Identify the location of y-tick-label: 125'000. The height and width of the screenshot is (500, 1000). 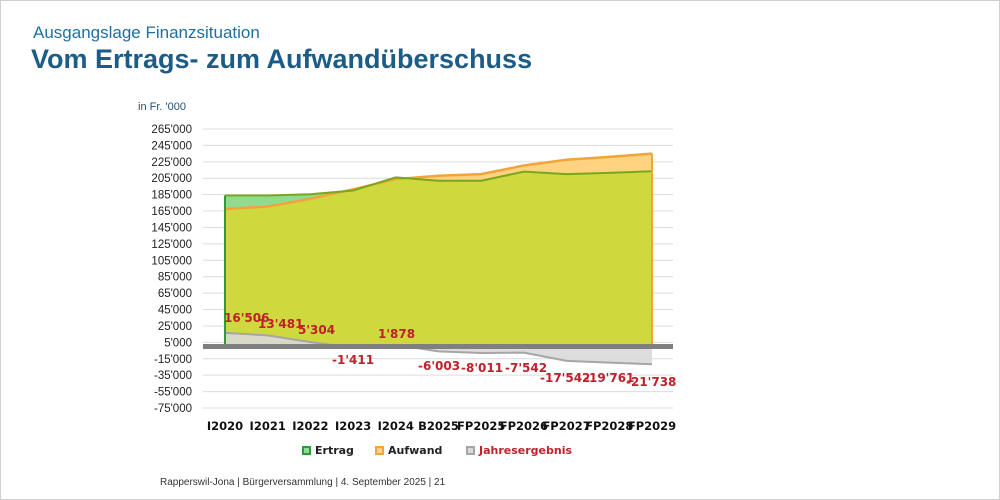
(171, 245).